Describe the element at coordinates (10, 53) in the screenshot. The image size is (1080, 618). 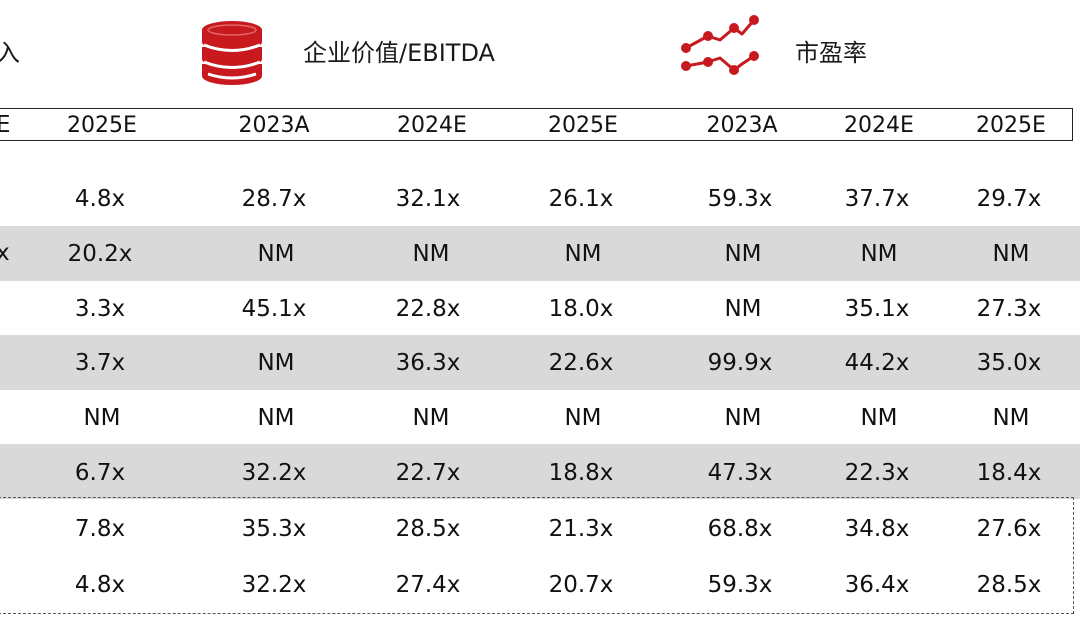
I see `truncated-column-label: 入` at that location.